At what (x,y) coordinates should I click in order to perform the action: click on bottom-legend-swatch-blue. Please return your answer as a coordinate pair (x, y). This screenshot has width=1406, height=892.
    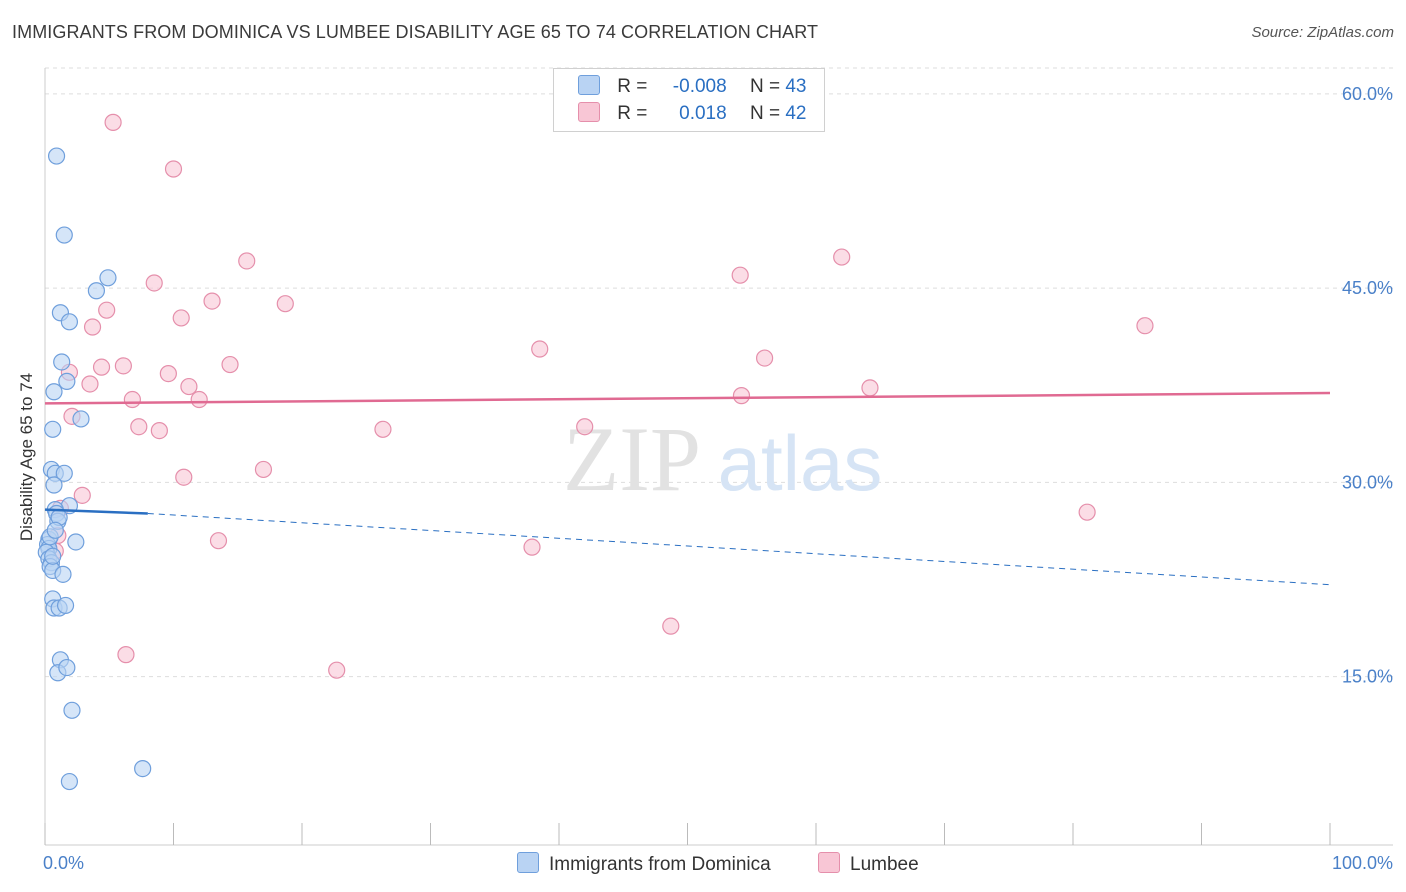
    Looking at the image, I should click on (528, 862).